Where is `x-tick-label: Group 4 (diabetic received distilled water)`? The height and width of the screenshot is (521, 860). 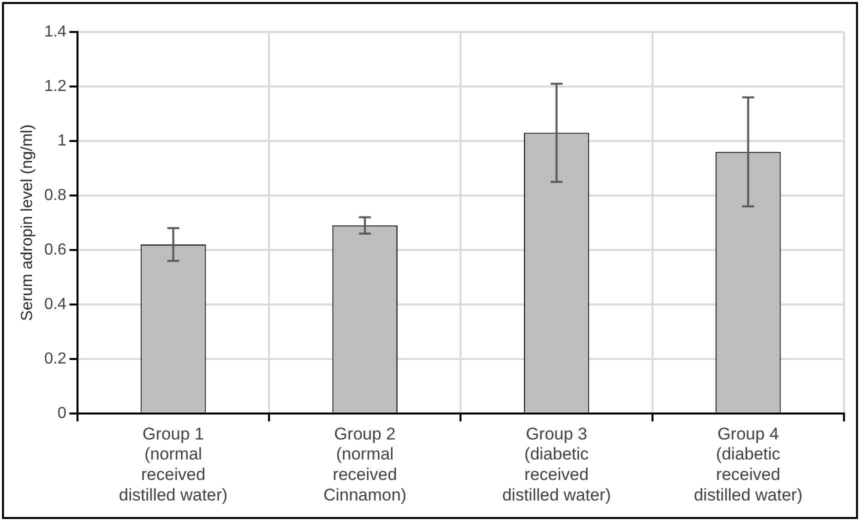
x-tick-label: Group 4 (diabetic received distilled water) is located at coordinates (748, 464).